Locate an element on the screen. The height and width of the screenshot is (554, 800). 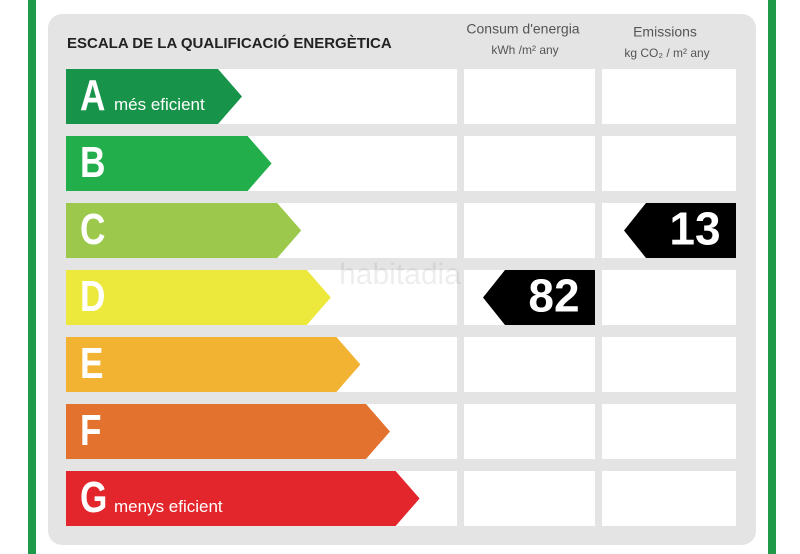
watermark: habitadia is located at coordinates (400, 274).